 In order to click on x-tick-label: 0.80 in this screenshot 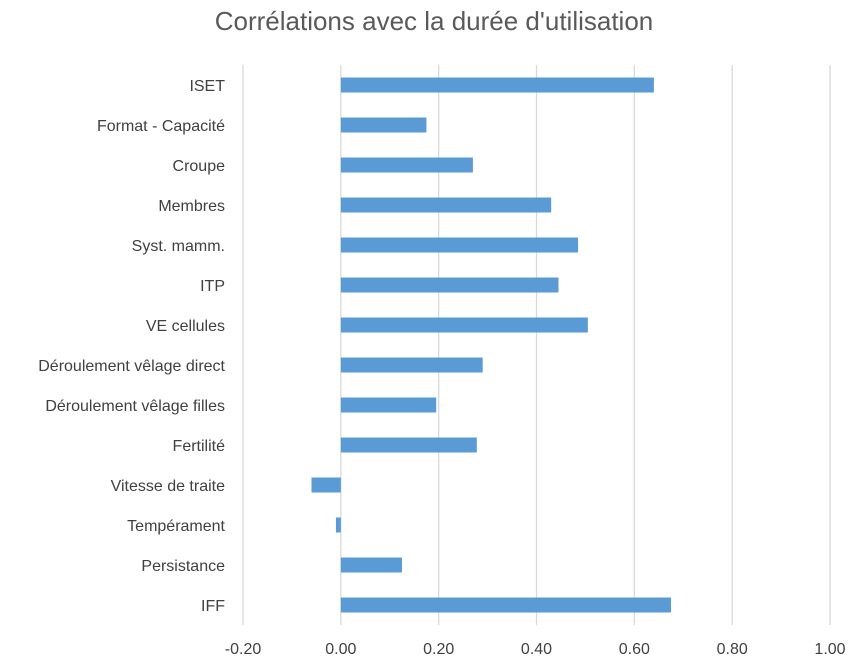, I will do `click(732, 649)`.